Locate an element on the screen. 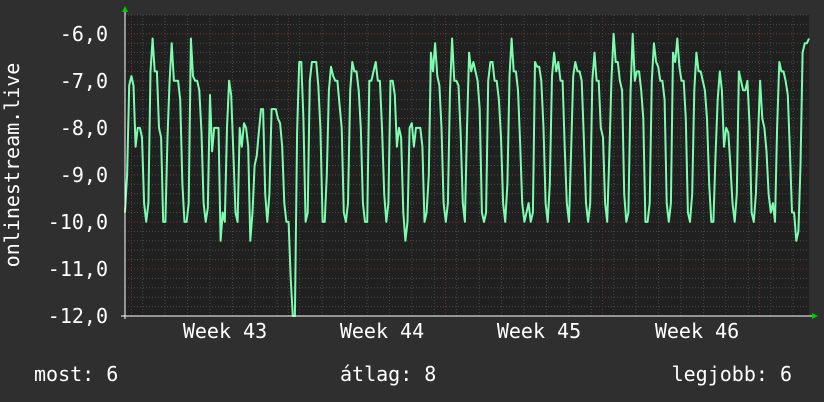 The width and height of the screenshot is (824, 402). x-axis-arrow is located at coordinates (815, 316).